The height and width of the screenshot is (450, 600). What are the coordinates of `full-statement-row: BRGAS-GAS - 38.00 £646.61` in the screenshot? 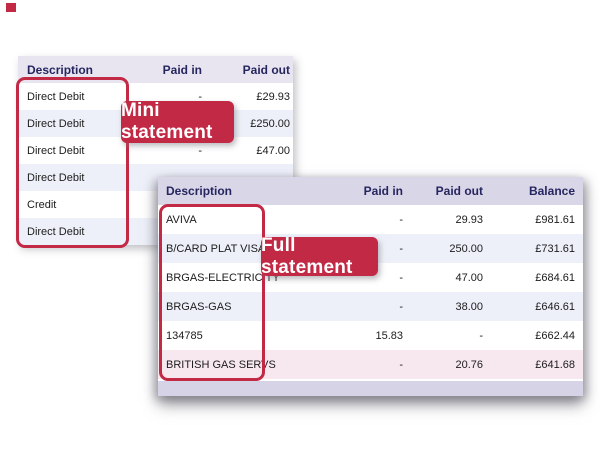 It's located at (370, 306).